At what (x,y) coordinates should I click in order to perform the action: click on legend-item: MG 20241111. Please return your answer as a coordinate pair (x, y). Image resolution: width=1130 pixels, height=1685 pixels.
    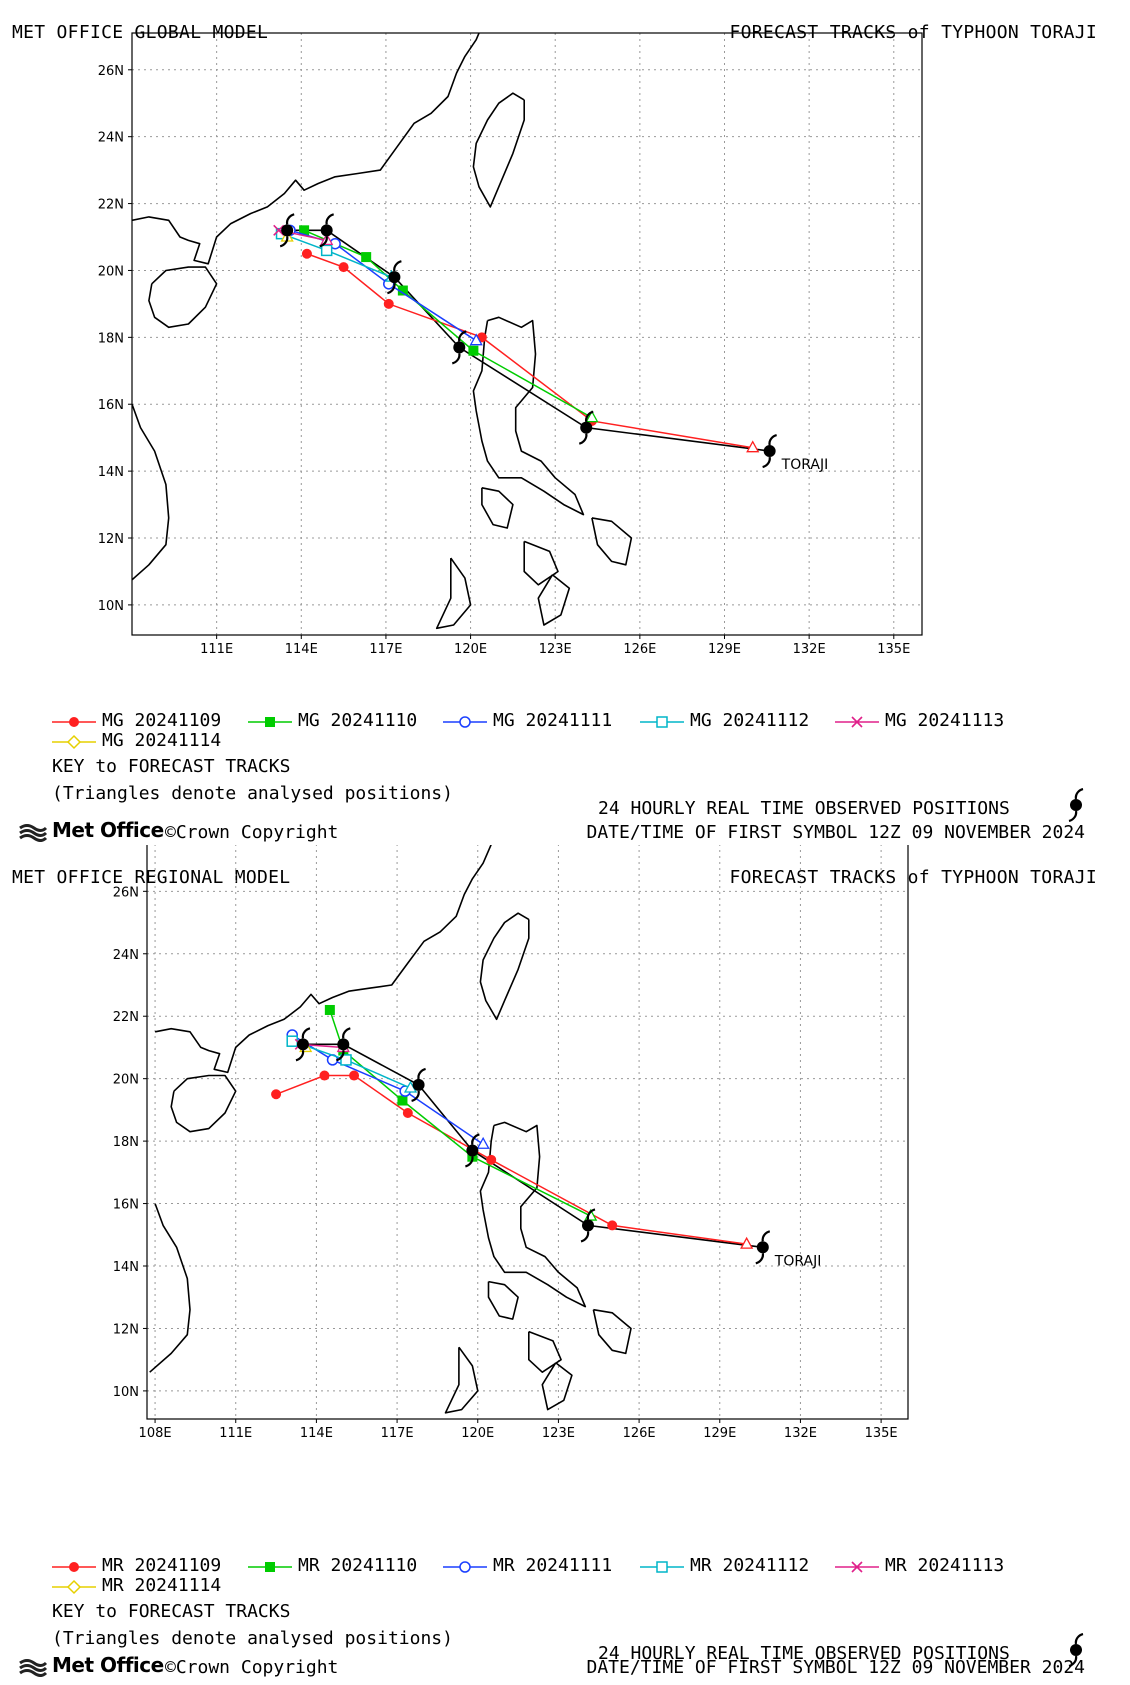
    Looking at the image, I should click on (538, 721).